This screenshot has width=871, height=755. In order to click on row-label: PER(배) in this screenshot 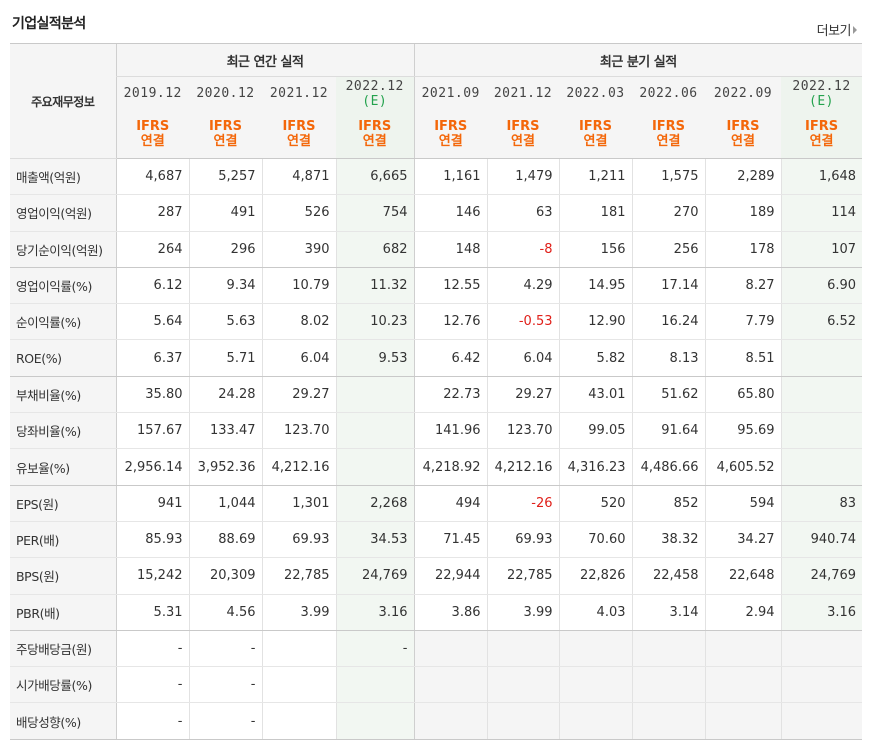, I will do `click(63, 540)`.